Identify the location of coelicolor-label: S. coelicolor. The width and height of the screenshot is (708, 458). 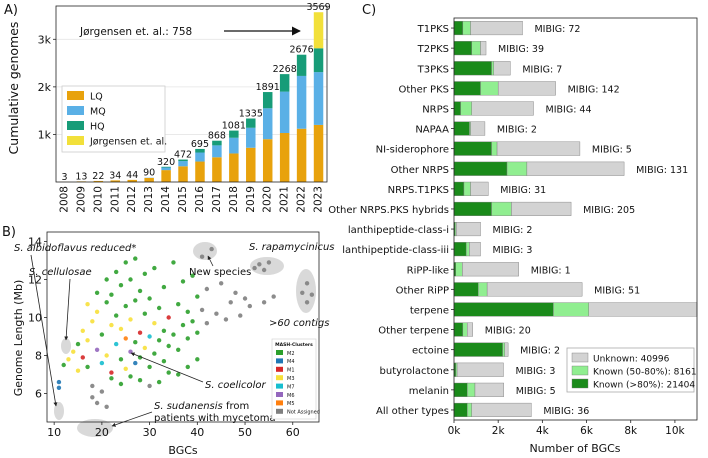
(236, 385).